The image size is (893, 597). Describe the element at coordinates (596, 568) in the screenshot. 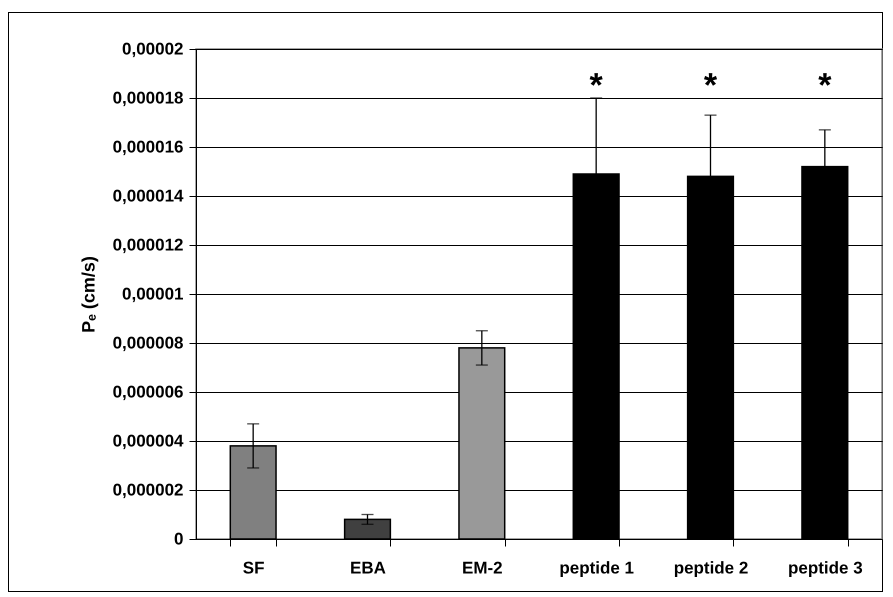

I see `x-tick-label: peptide 1` at that location.